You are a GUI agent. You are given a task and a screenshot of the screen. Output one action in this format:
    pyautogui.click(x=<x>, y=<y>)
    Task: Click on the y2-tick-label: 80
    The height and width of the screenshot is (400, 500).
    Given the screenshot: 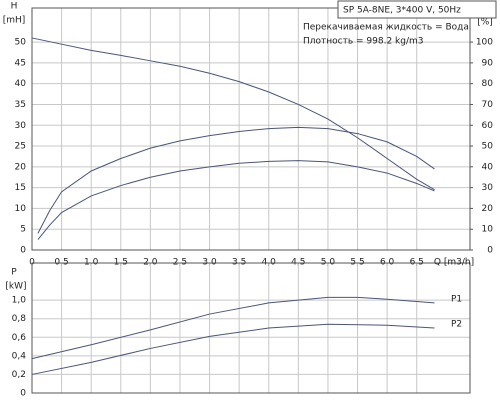 What is the action you would take?
    pyautogui.click(x=488, y=84)
    